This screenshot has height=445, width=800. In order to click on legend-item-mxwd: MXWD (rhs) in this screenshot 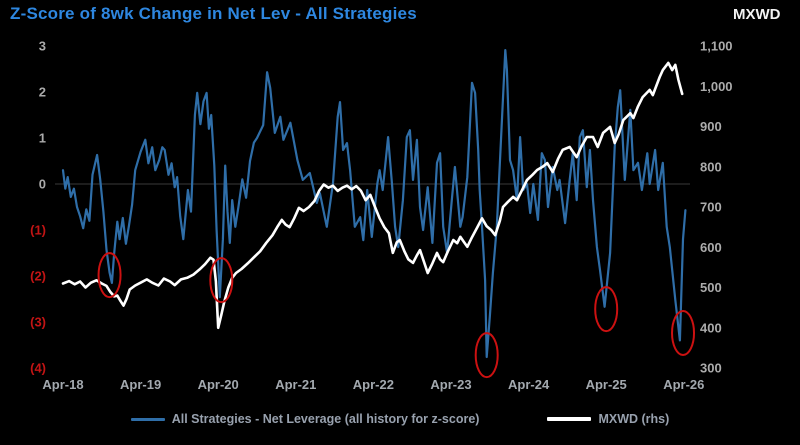, I will do `click(608, 419)`.